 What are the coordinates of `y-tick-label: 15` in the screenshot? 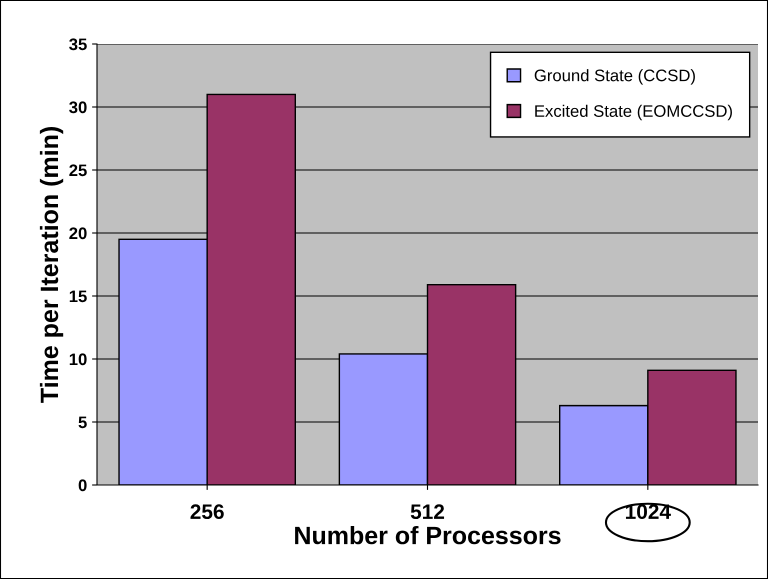 It's located at (78, 296).